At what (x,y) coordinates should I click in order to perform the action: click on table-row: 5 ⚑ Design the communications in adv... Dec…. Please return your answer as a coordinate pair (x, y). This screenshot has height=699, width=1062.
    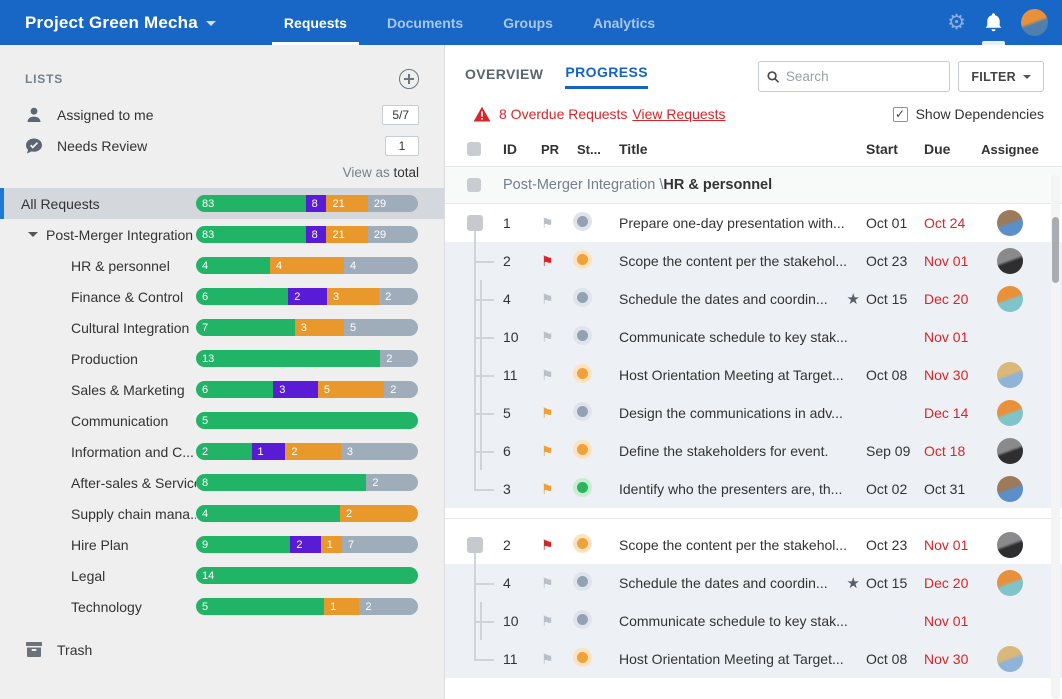
    Looking at the image, I should click on (753, 413).